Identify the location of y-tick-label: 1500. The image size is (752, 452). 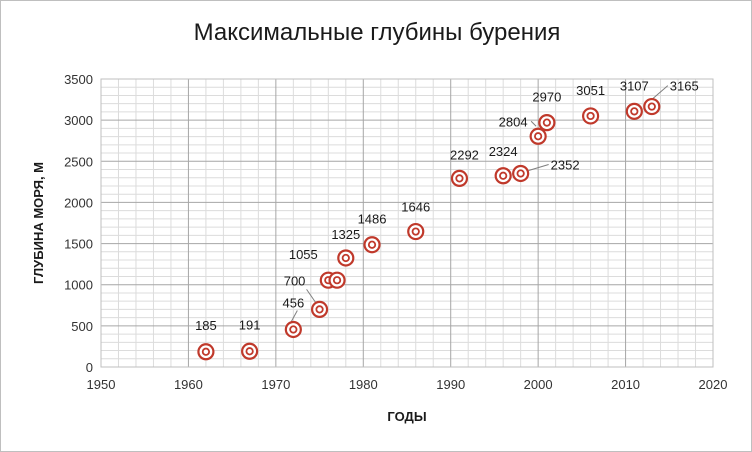
(78, 244).